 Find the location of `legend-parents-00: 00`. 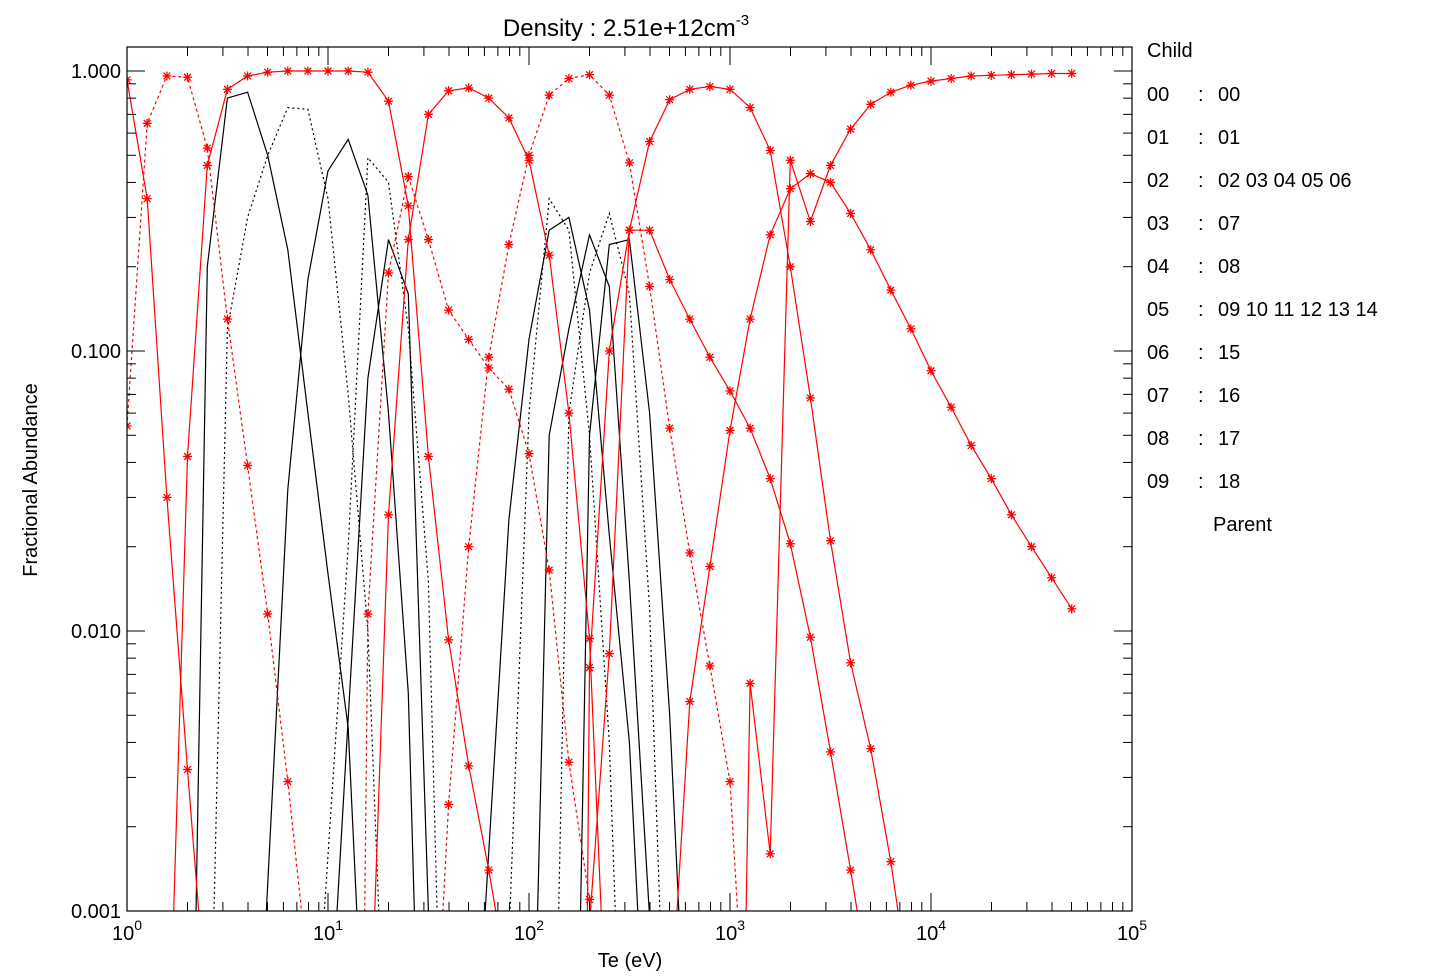

legend-parents-00: 00 is located at coordinates (1229, 95).